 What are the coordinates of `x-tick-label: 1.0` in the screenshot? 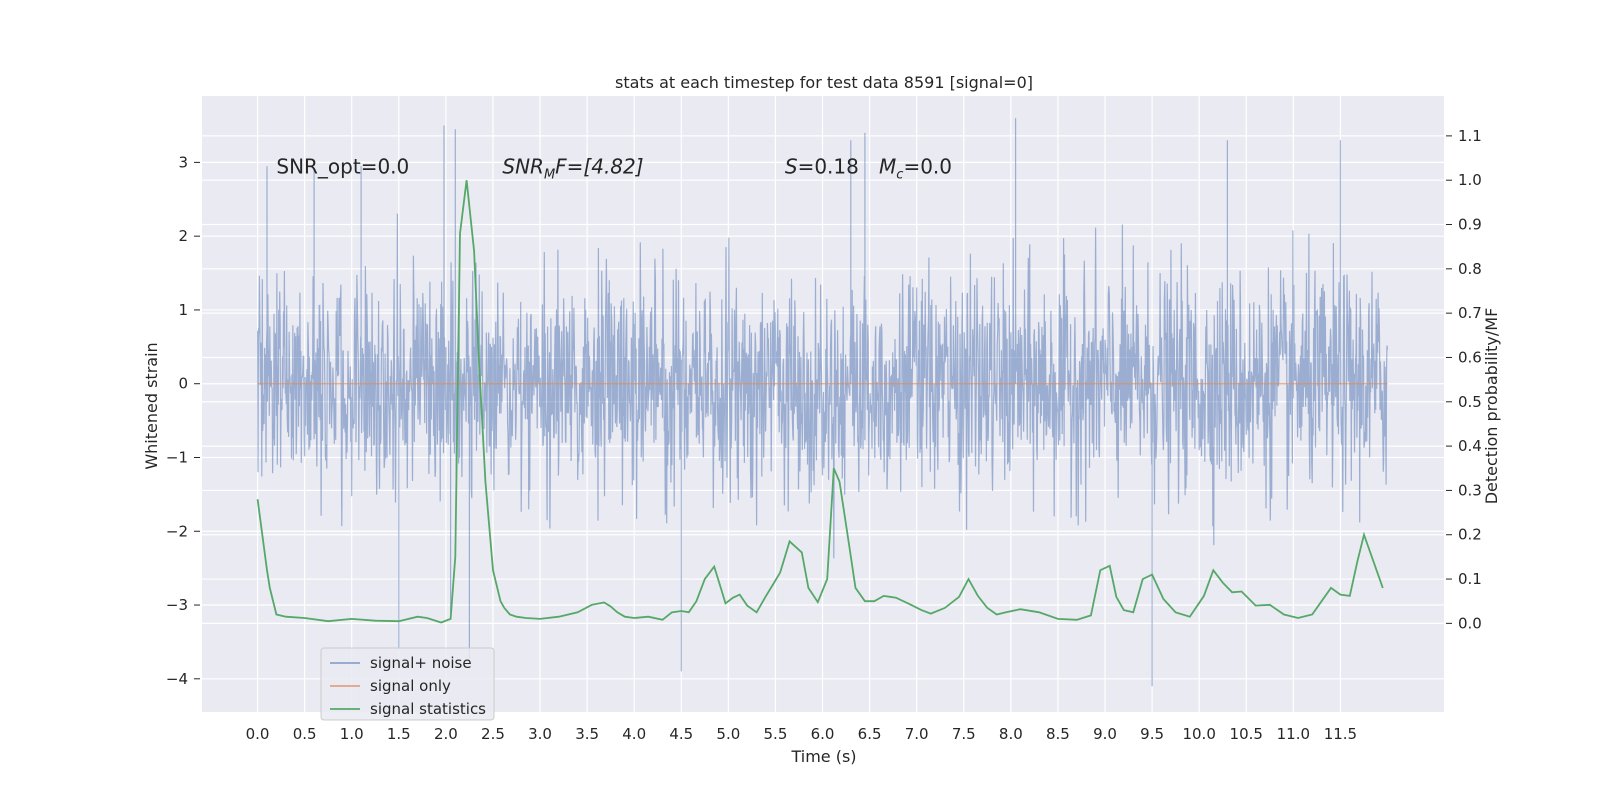 It's located at (352, 734).